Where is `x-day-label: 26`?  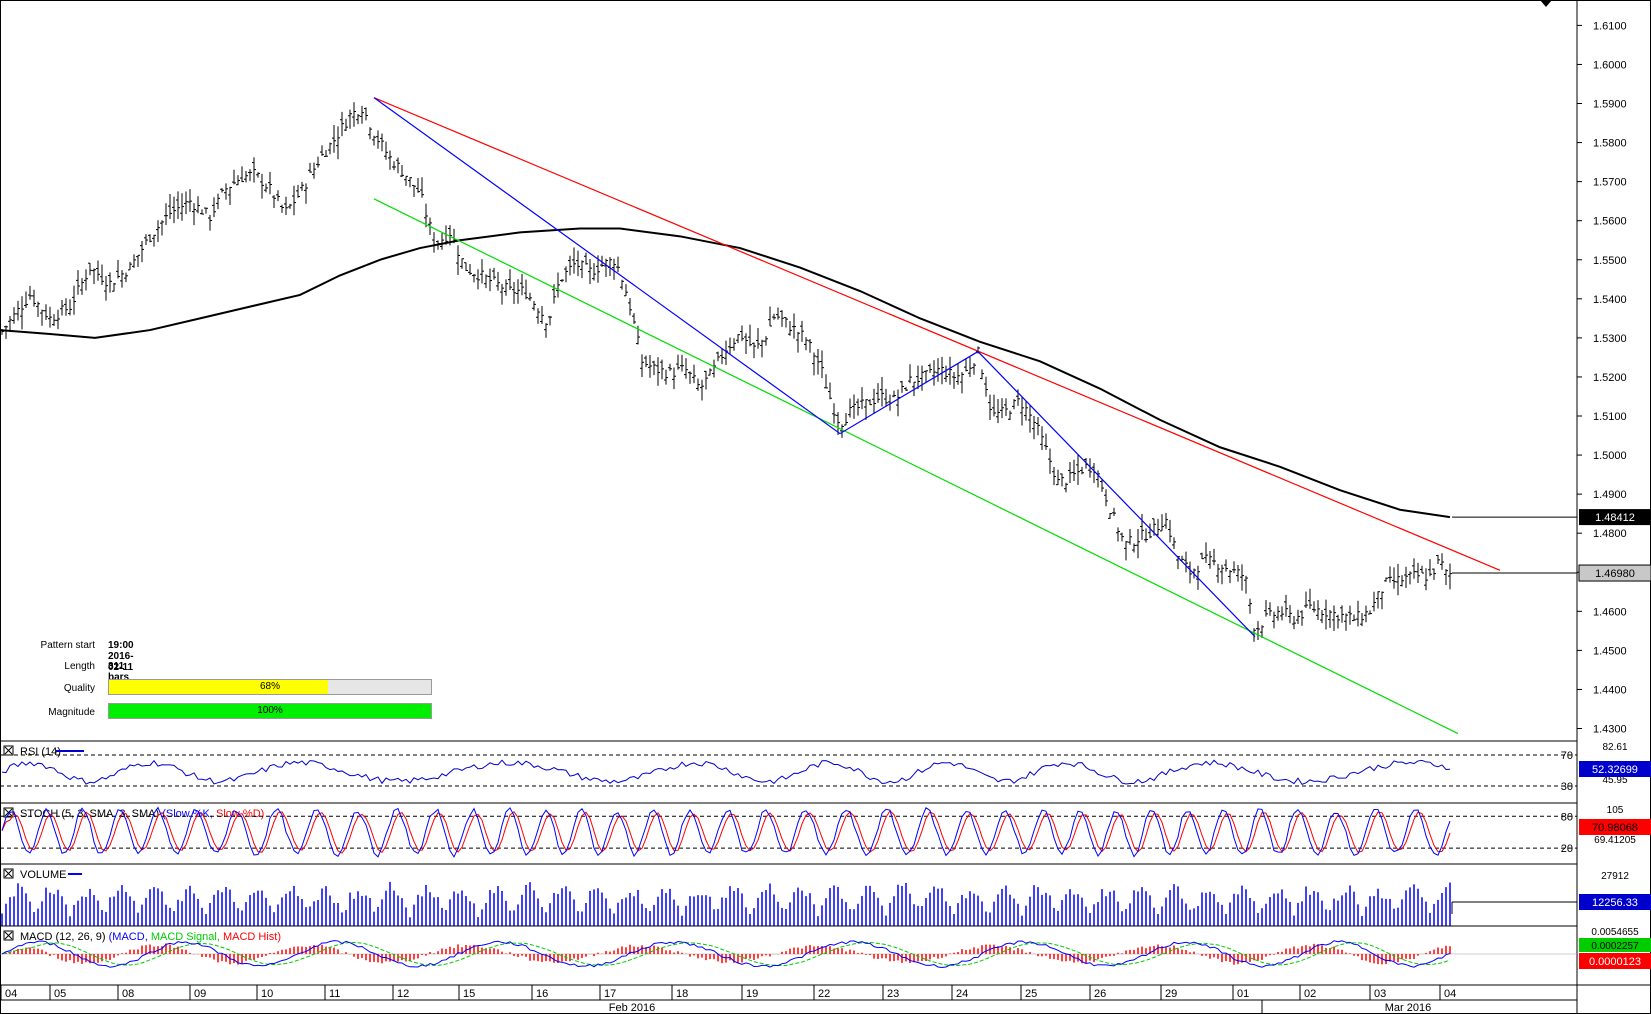 x-day-label: 26 is located at coordinates (1100, 994).